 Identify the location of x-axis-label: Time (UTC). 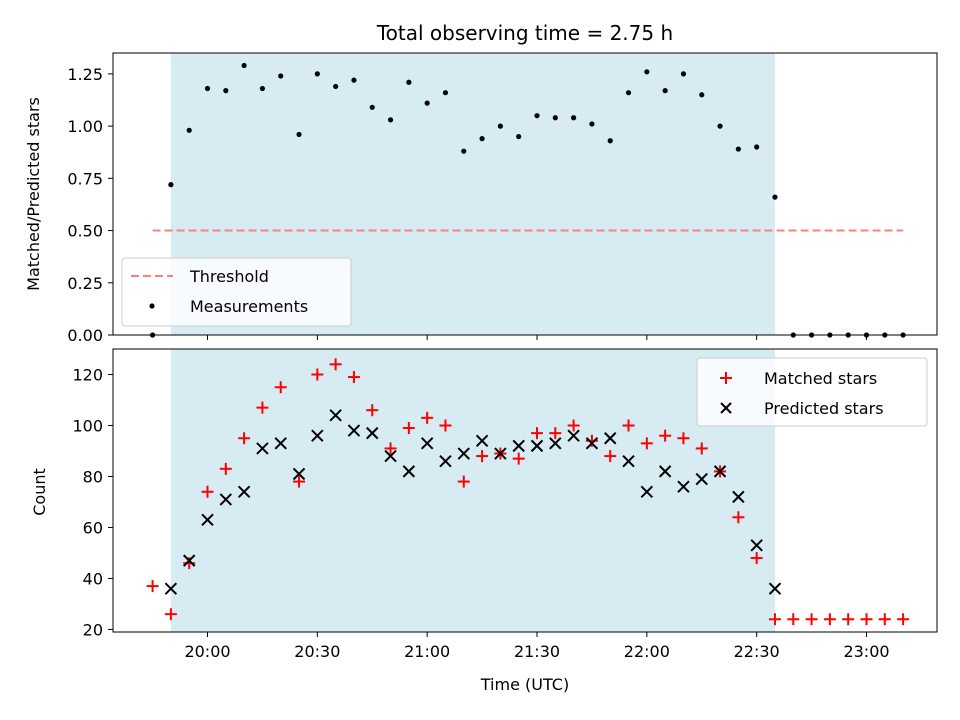
(524, 684).